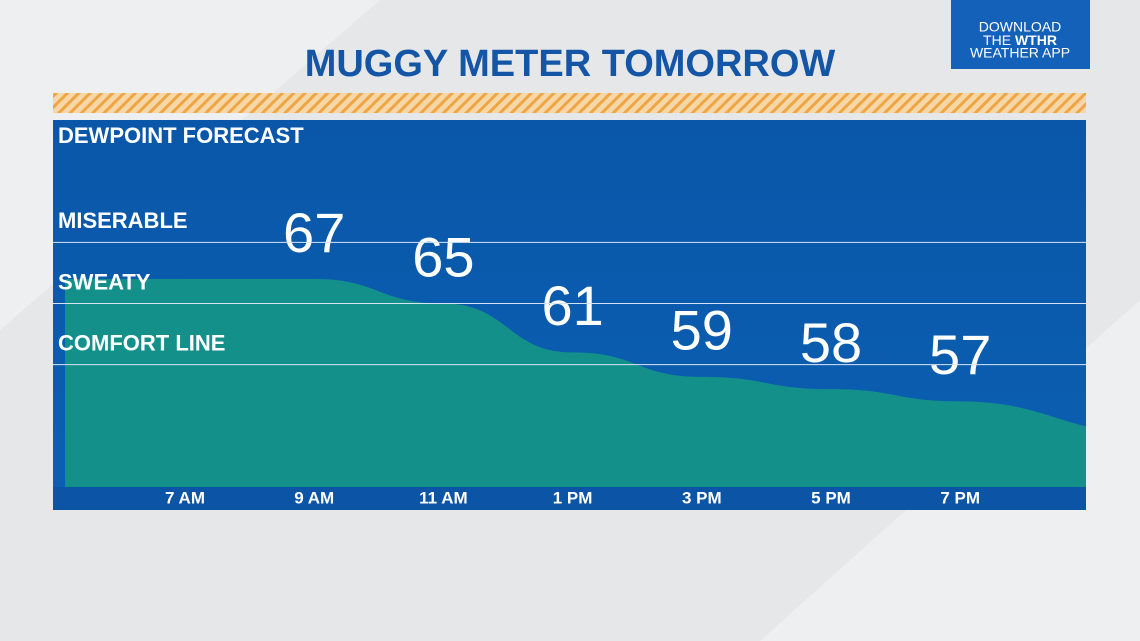  I want to click on badge-text: DOWNLOAD, so click(1020, 27).